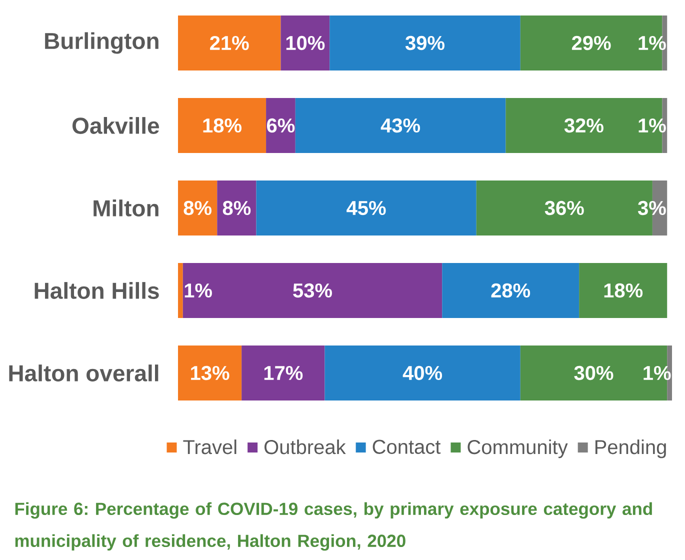  I want to click on legend-label: Community, so click(518, 449).